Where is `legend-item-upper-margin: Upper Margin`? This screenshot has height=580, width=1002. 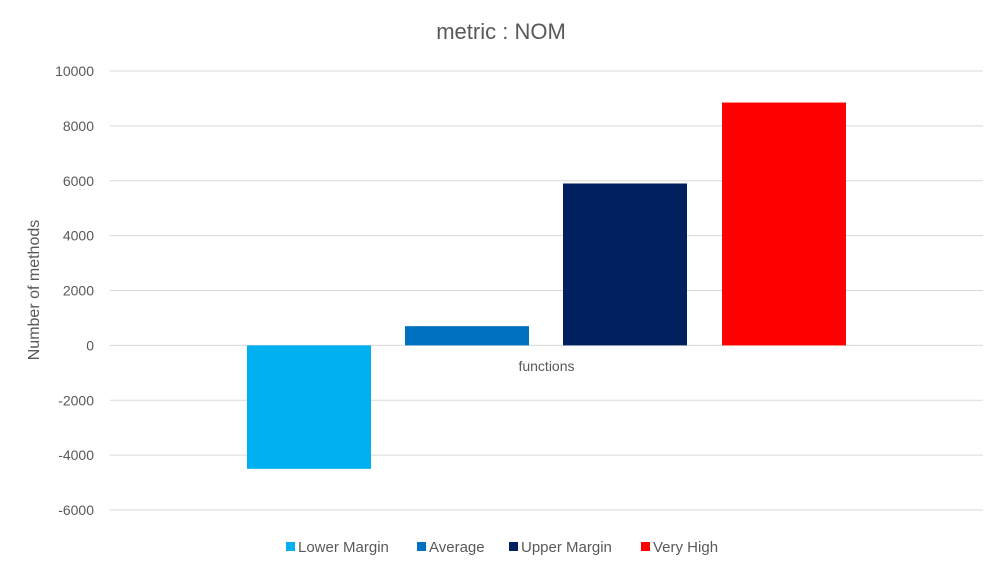
legend-item-upper-margin: Upper Margin is located at coordinates (560, 547).